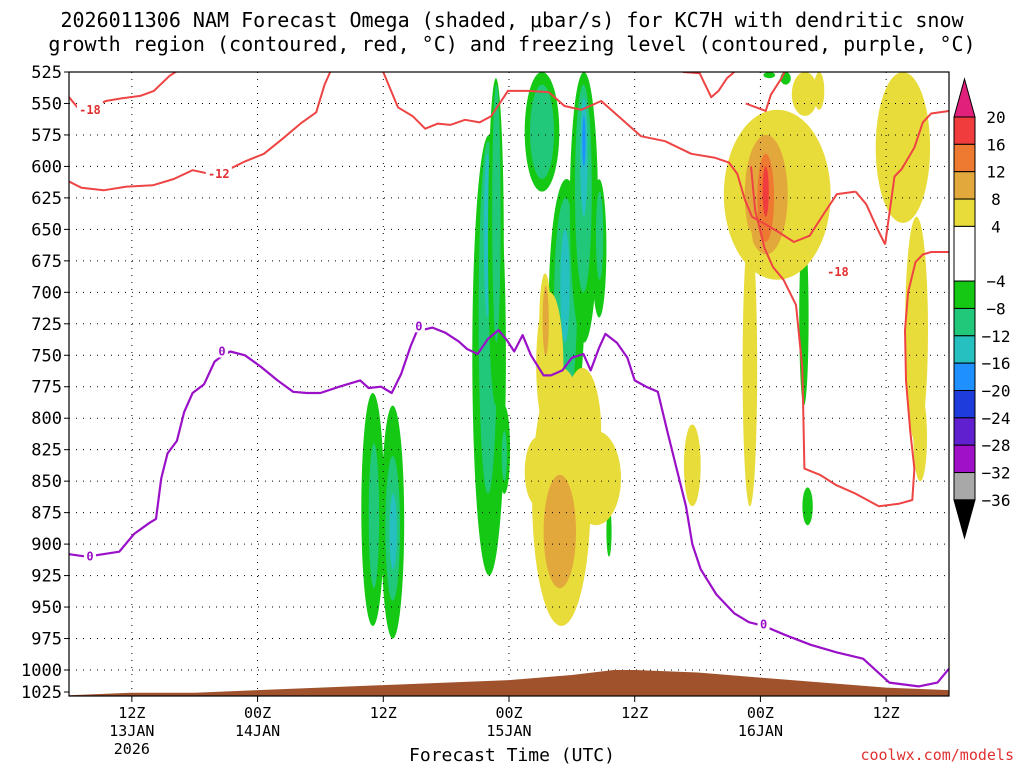 Image resolution: width=1024 pixels, height=768 pixels. What do you see at coordinates (996, 336) in the screenshot?
I see `colorbar-label: −12` at bounding box center [996, 336].